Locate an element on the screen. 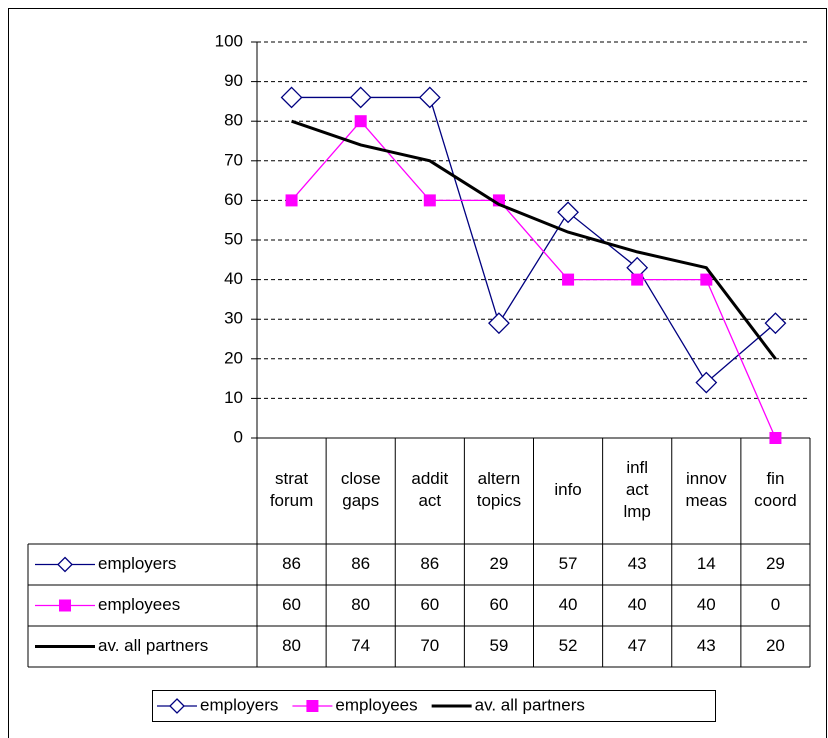 Image resolution: width=828 pixels, height=738 pixels. table-cell: 52 is located at coordinates (568, 645).